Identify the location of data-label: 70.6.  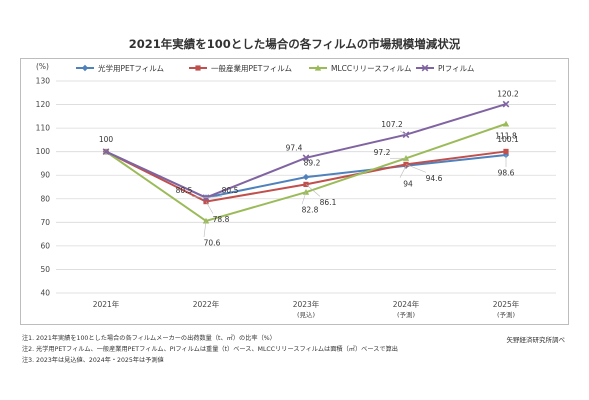
(212, 242).